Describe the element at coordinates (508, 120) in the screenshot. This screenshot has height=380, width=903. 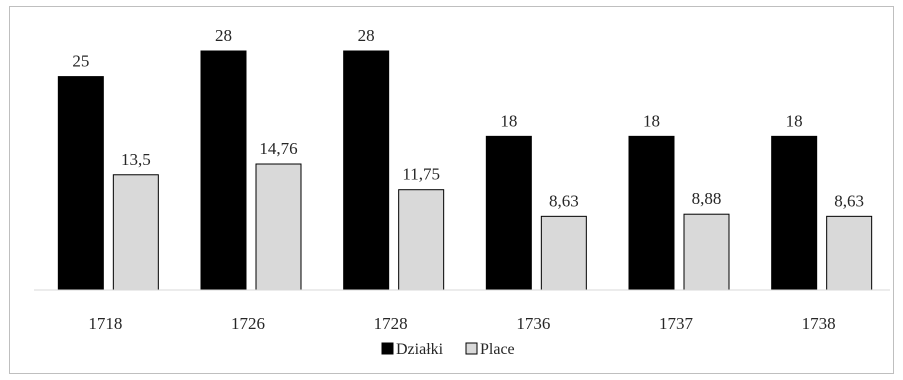
I see `data-label-dzialki-1736: 18` at that location.